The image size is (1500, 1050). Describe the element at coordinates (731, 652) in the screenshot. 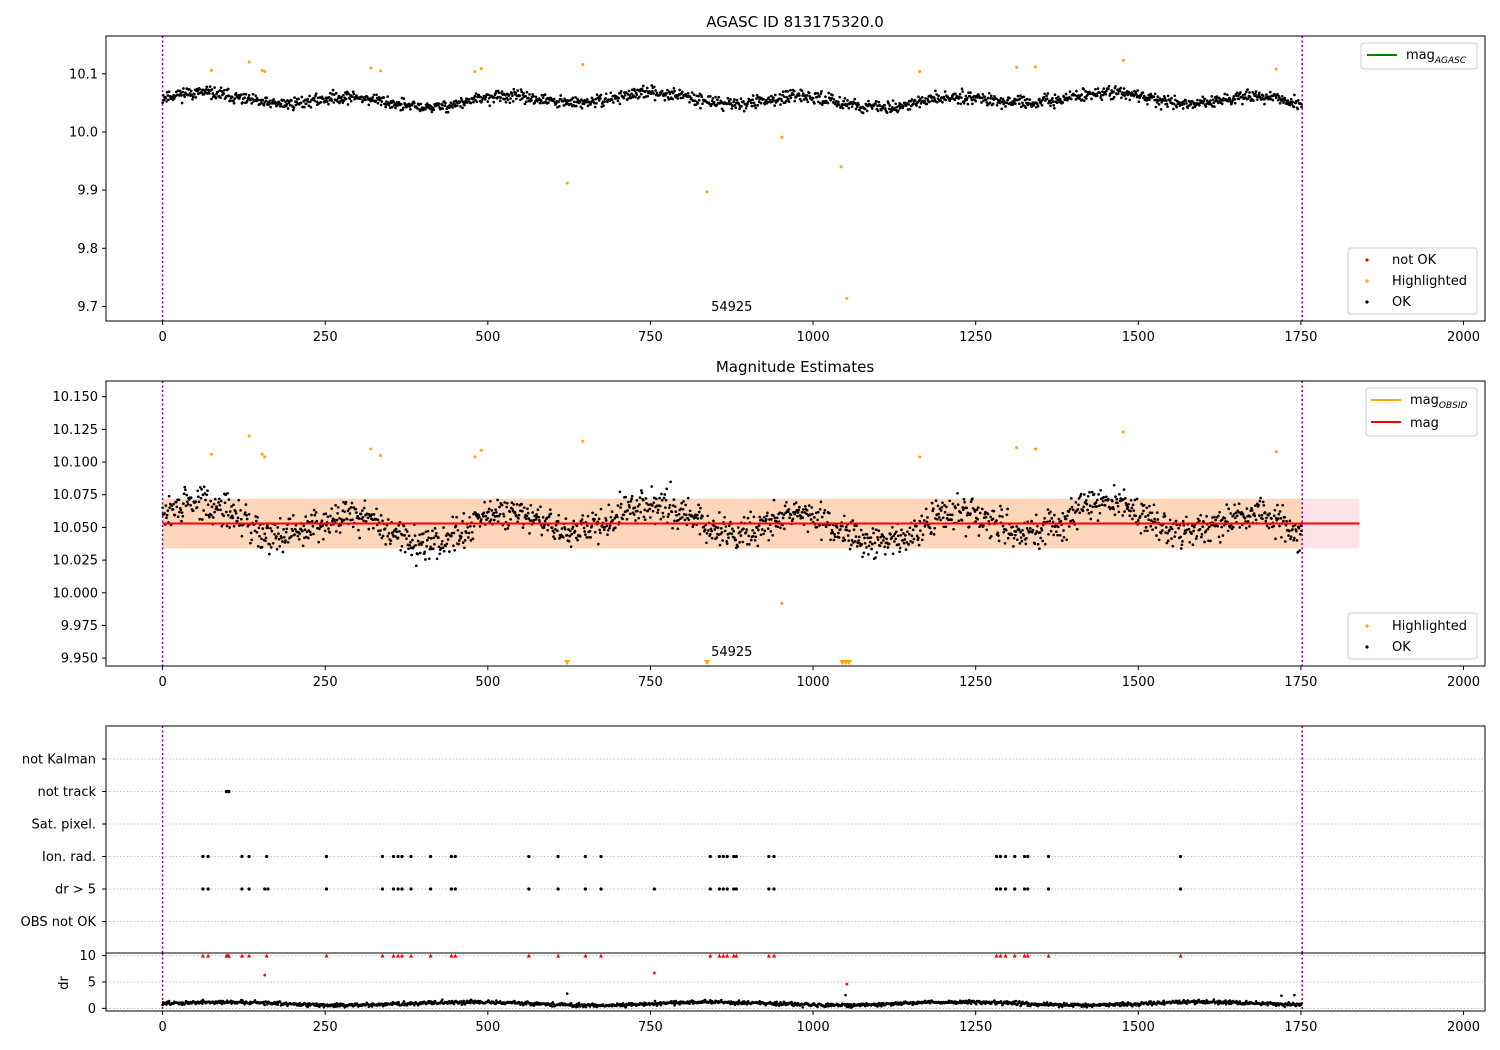

I see `panel-2-obs-label: 54925` at that location.